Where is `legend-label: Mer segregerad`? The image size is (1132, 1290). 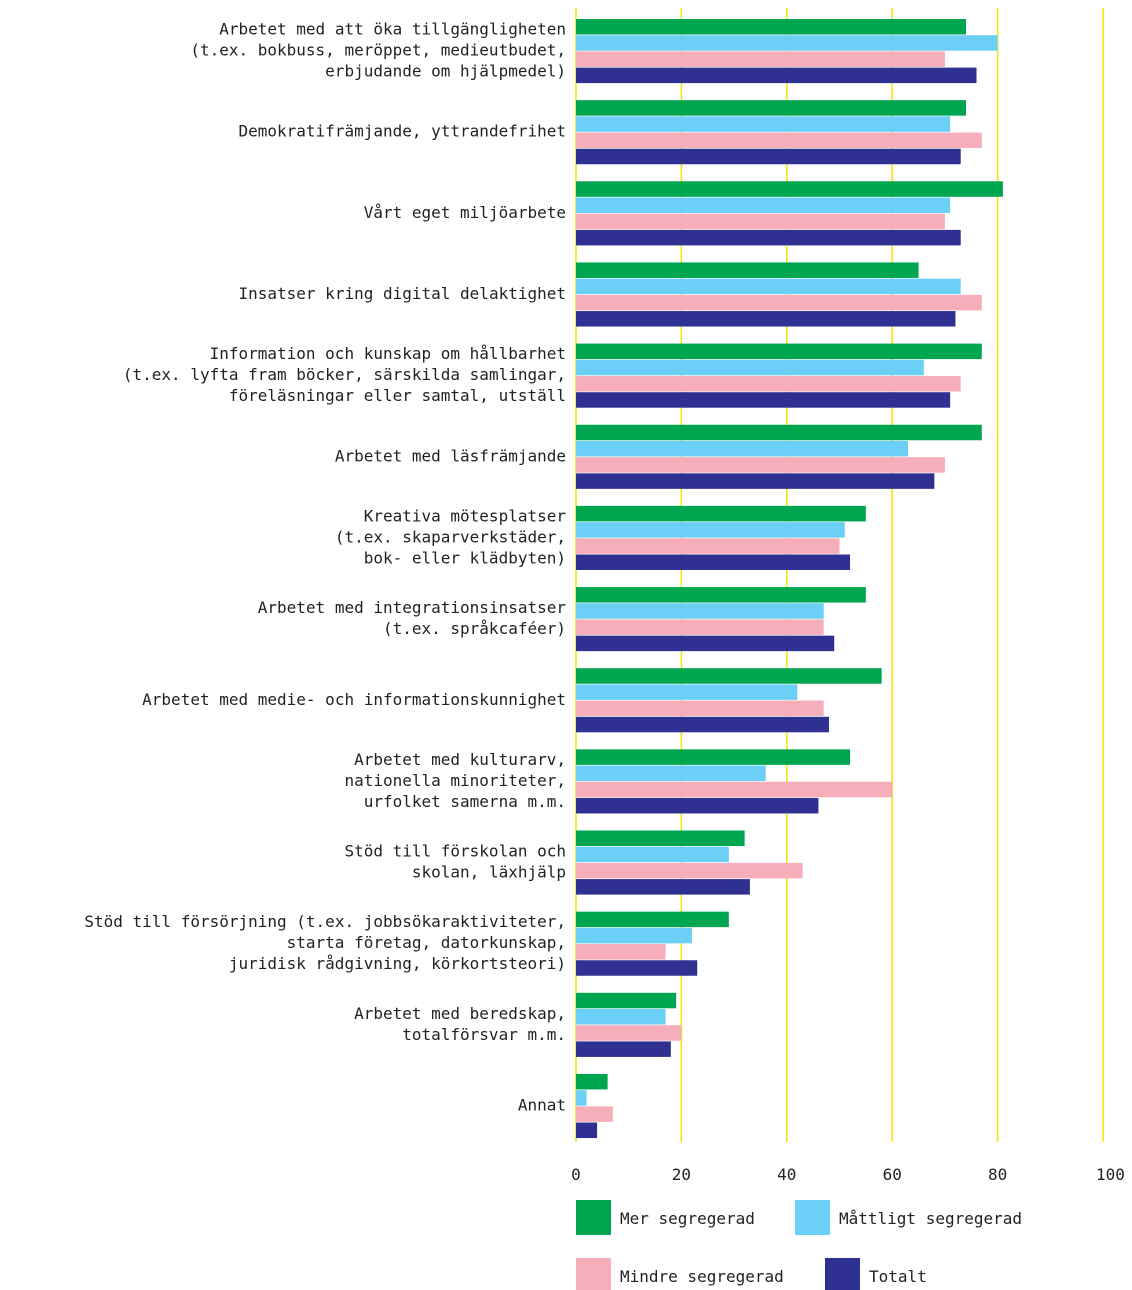
legend-label: Mer segregerad is located at coordinates (687, 1218).